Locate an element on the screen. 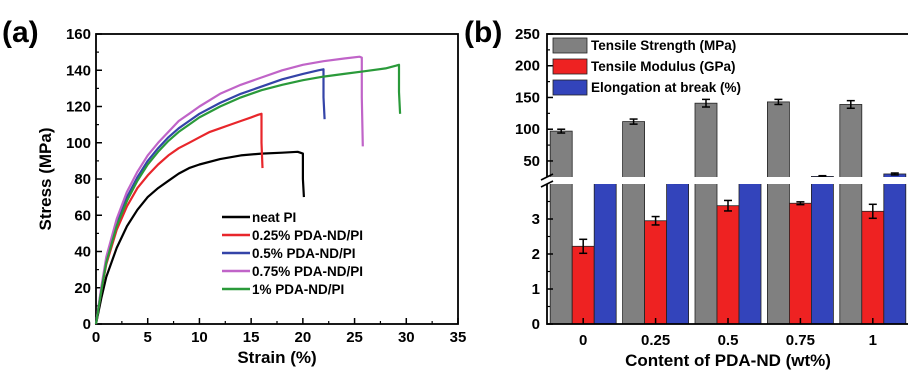 The height and width of the screenshot is (375, 908). panel-b-label: (b) is located at coordinates (483, 32).